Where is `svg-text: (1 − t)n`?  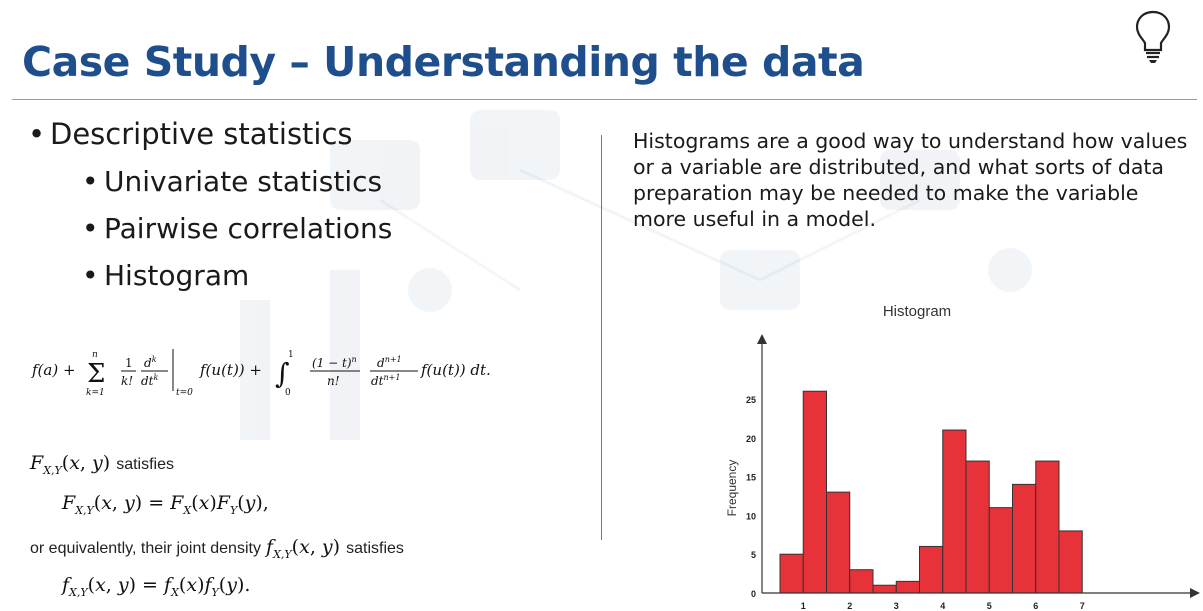
svg-text: (1 − t)n is located at coordinates (334, 362).